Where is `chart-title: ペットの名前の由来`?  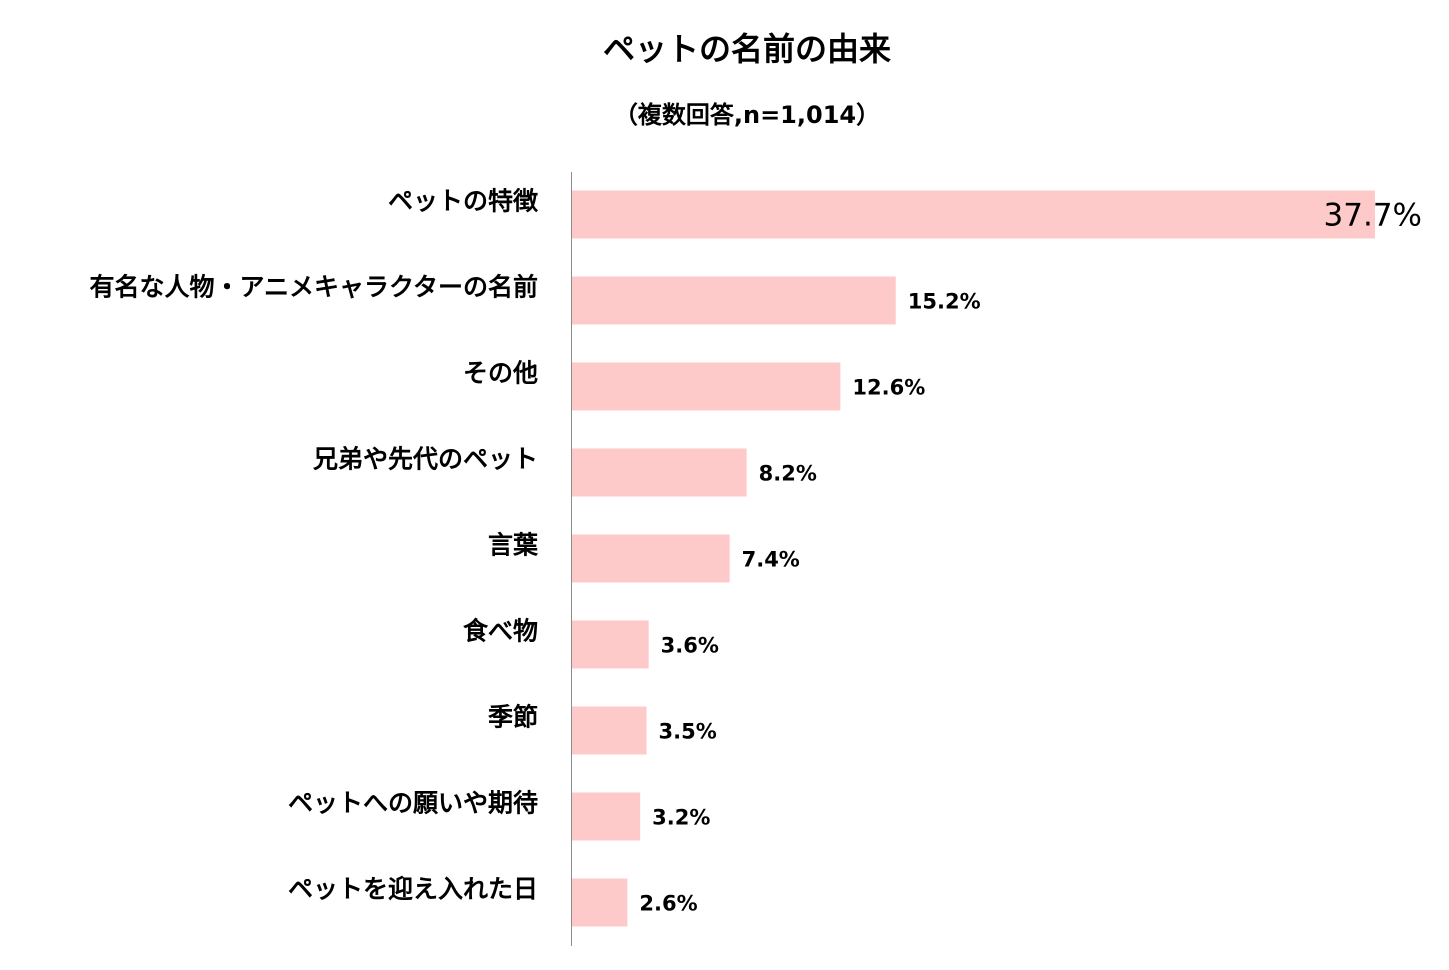
chart-title: ペットの名前の由来 is located at coordinates (747, 49).